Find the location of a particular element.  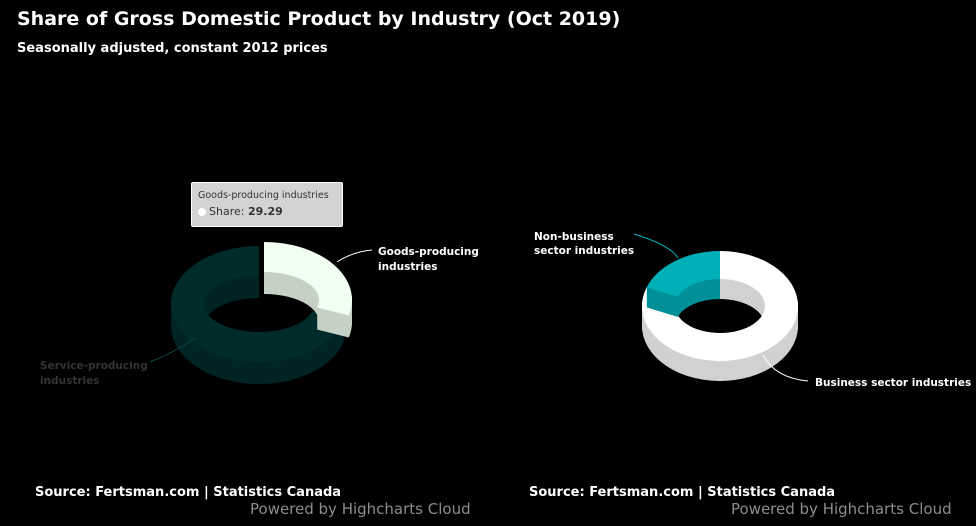

label-biz: Business sector industries is located at coordinates (893, 383).